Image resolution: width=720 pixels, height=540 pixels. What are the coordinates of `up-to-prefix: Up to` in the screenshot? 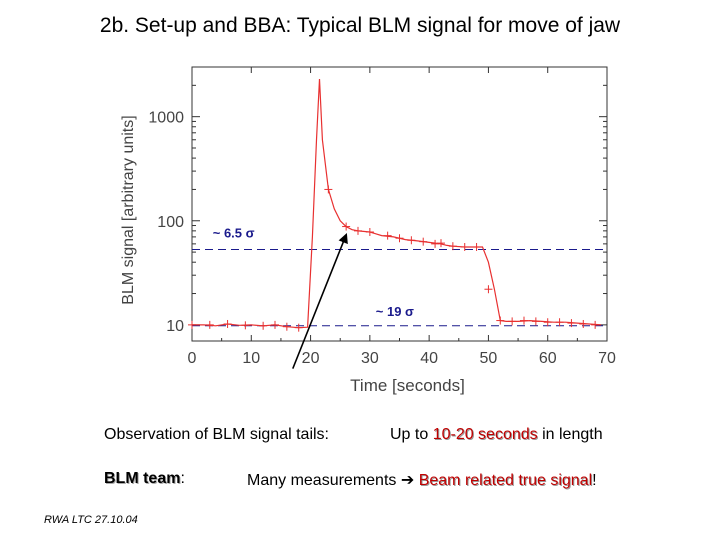 It's located at (411, 434).